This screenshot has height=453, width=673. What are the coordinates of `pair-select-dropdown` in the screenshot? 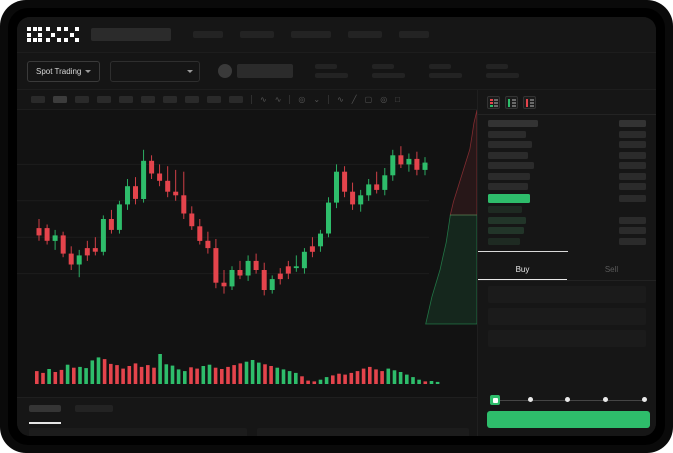 It's located at (155, 71).